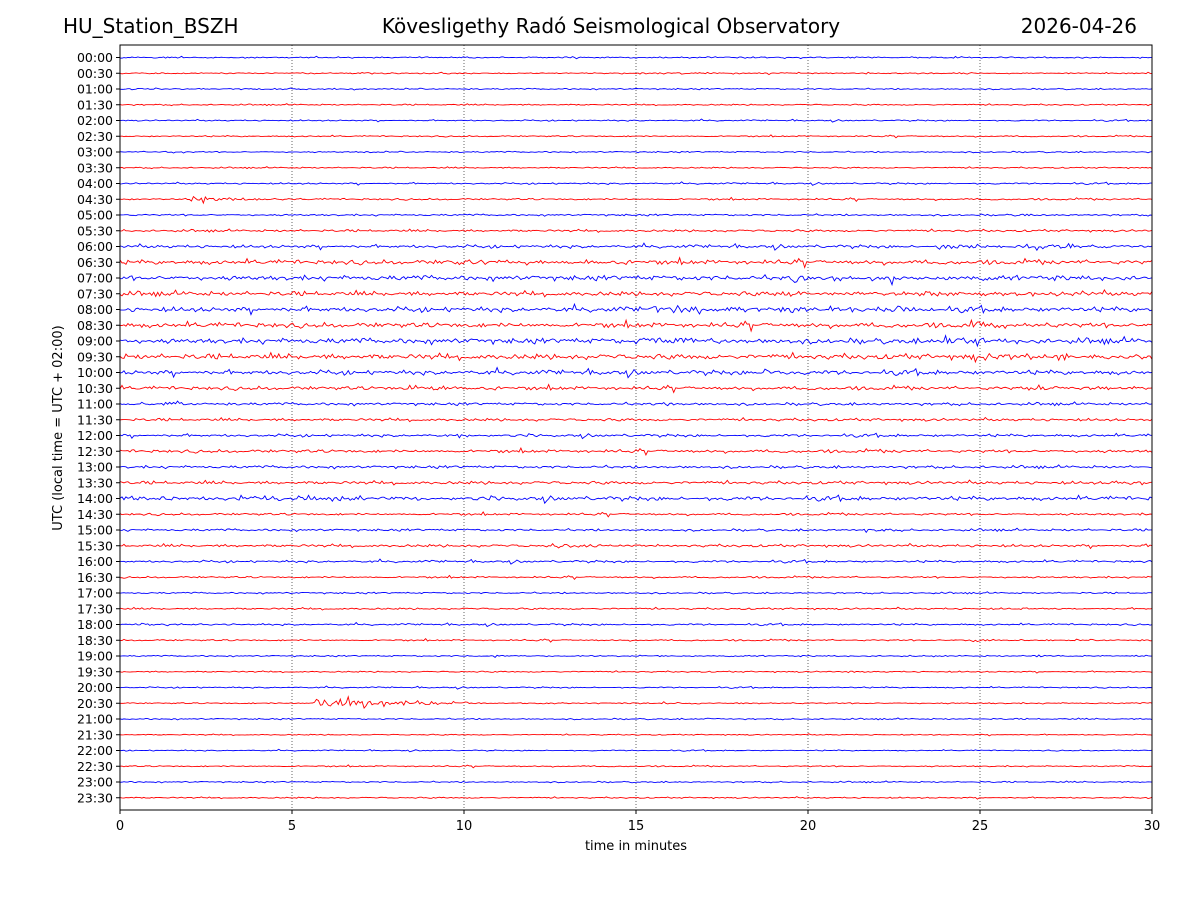 The image size is (1200, 900). What do you see at coordinates (95, 246) in the screenshot?
I see `y-tick-label: 06:00` at bounding box center [95, 246].